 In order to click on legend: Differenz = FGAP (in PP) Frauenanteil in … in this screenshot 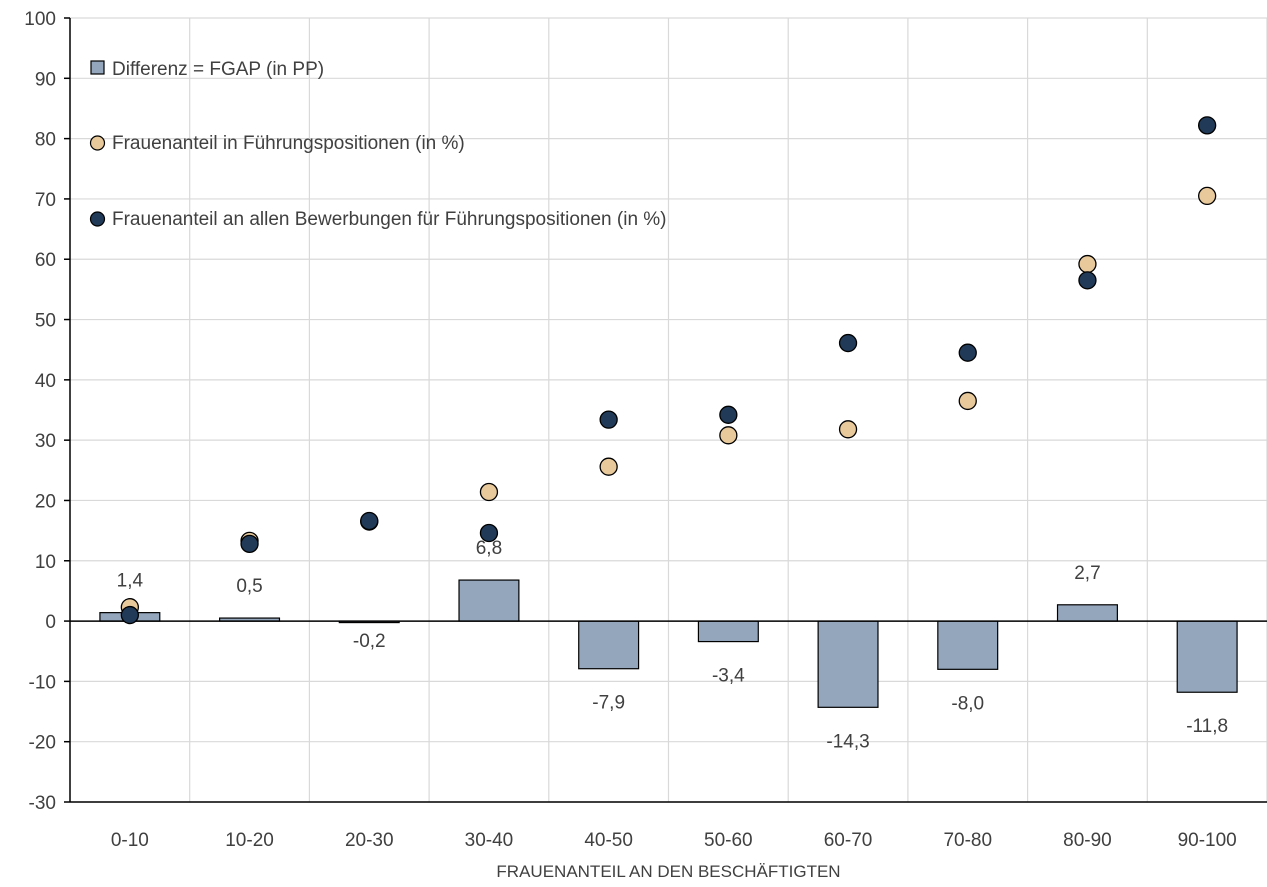, I will do `click(378, 144)`.